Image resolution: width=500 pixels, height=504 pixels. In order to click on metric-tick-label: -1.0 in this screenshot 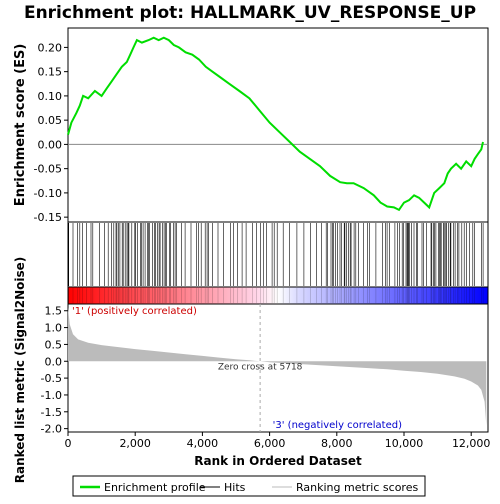, I will do `click(51, 395)`.